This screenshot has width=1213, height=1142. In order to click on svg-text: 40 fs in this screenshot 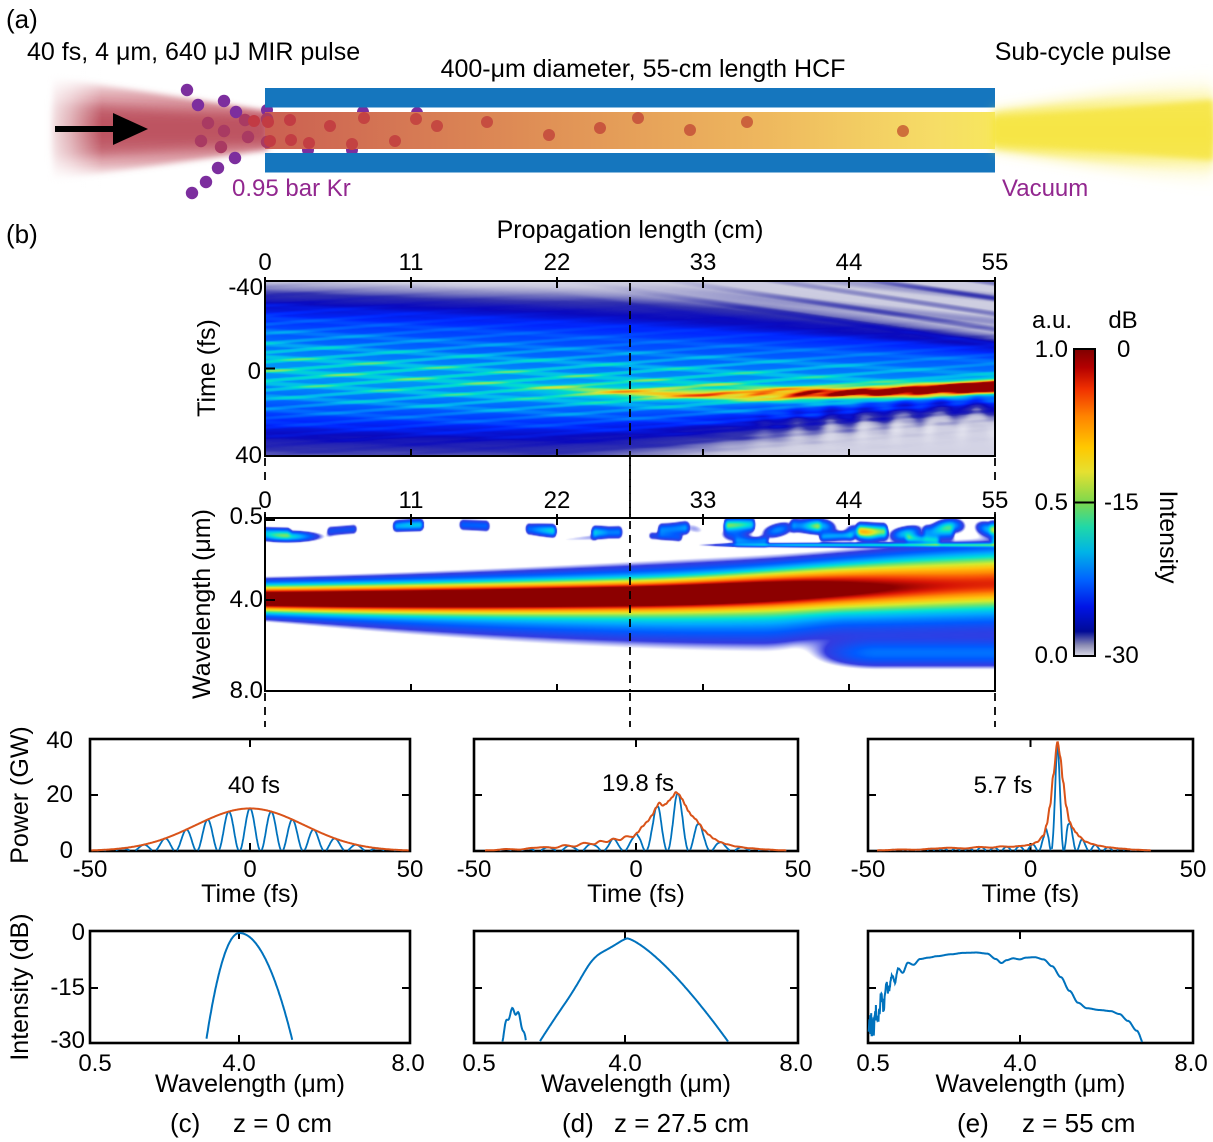, I will do `click(254, 785)`.